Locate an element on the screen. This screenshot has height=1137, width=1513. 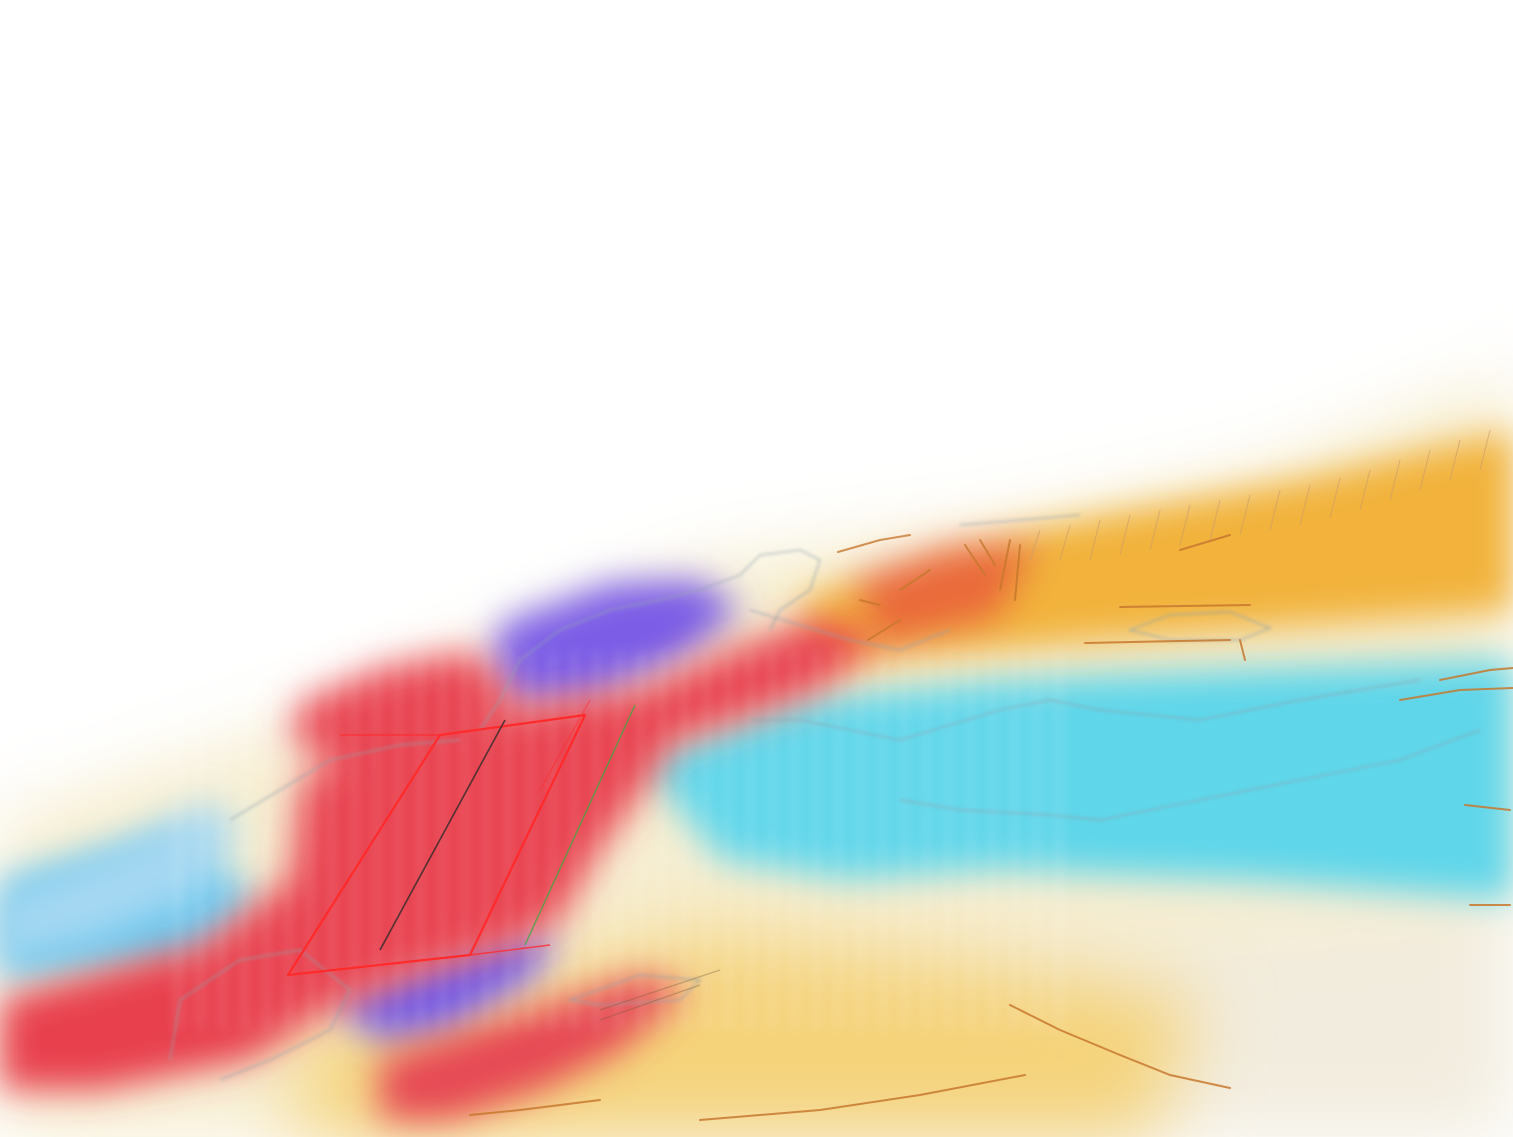
slice-edge-green is located at coordinates (580, 825).